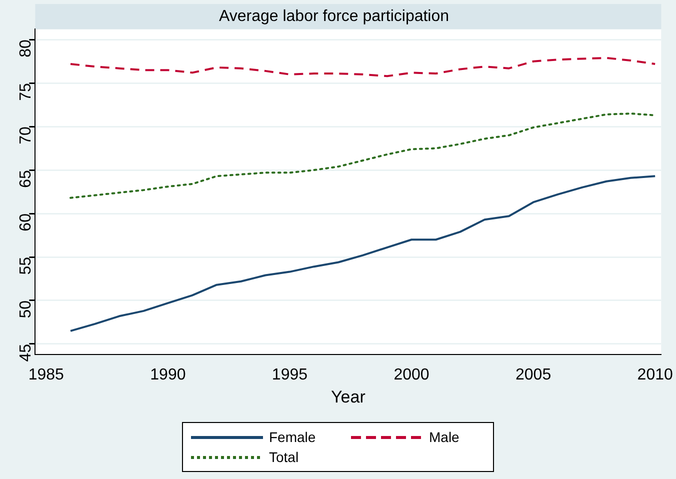  What do you see at coordinates (26, 49) in the screenshot?
I see `y-tick-label: 80` at bounding box center [26, 49].